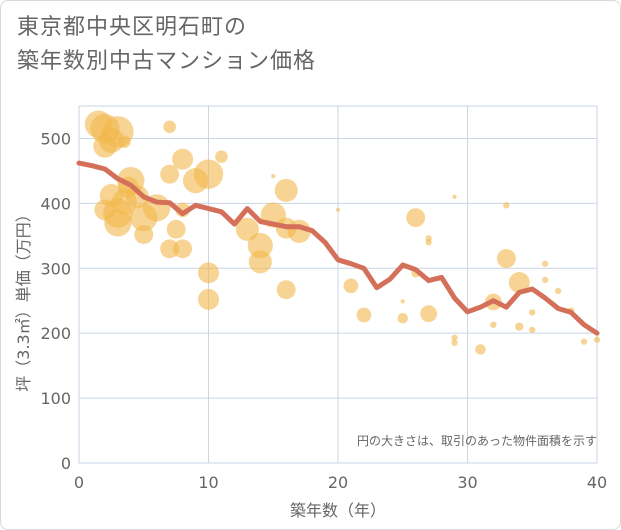  What do you see at coordinates (338, 482) in the screenshot?
I see `x-tick-label: 20` at bounding box center [338, 482].